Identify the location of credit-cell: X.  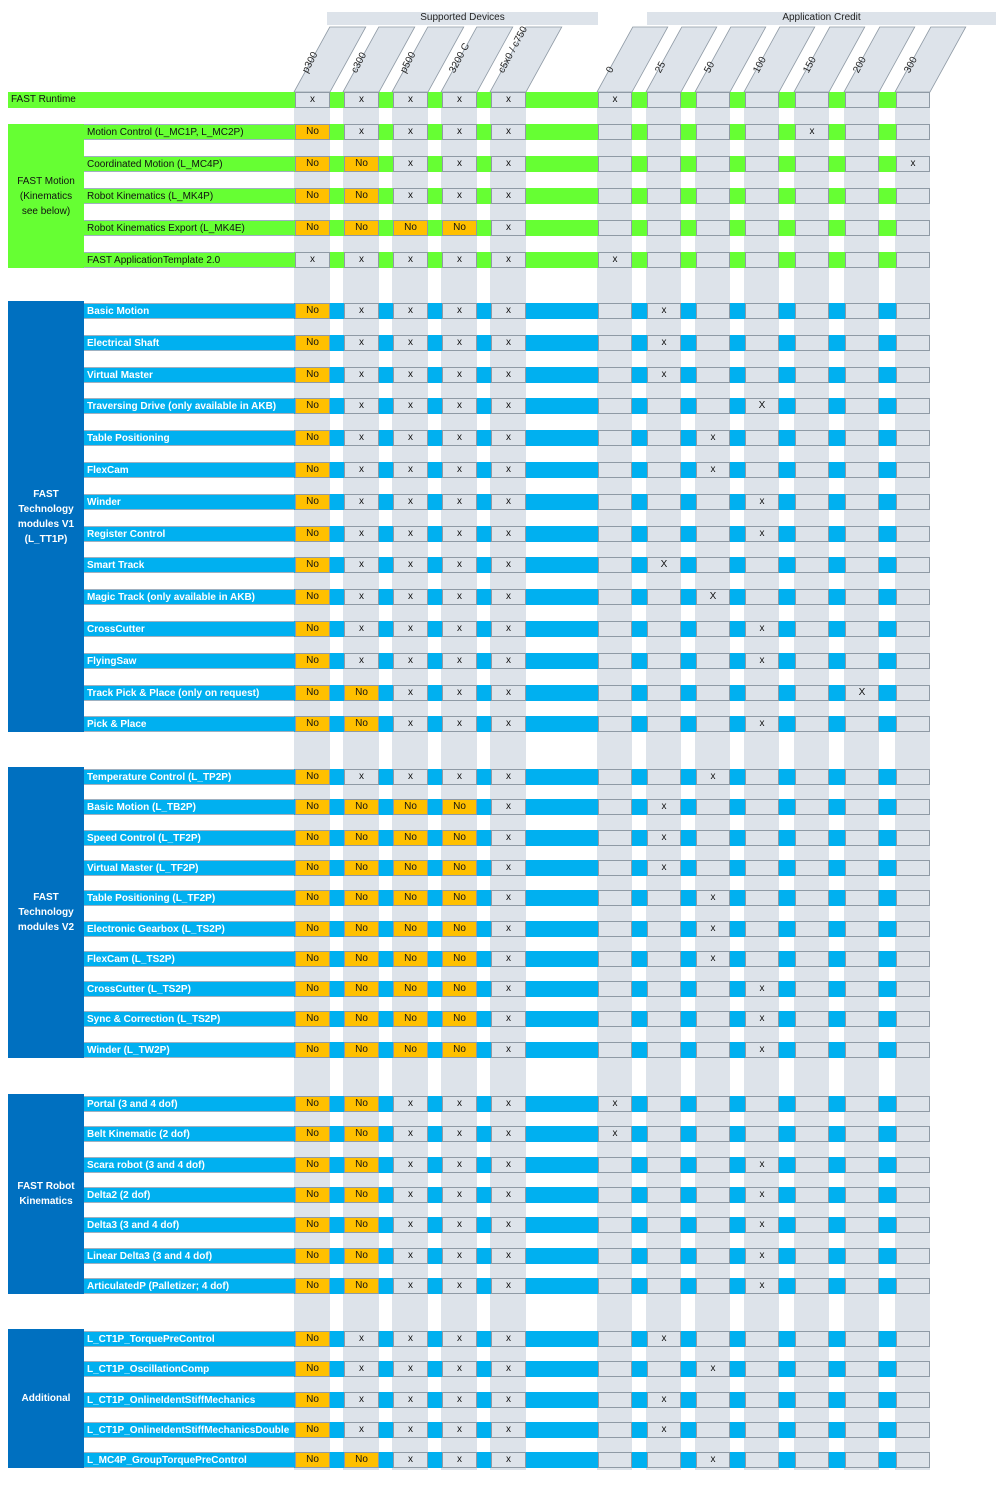
(713, 597).